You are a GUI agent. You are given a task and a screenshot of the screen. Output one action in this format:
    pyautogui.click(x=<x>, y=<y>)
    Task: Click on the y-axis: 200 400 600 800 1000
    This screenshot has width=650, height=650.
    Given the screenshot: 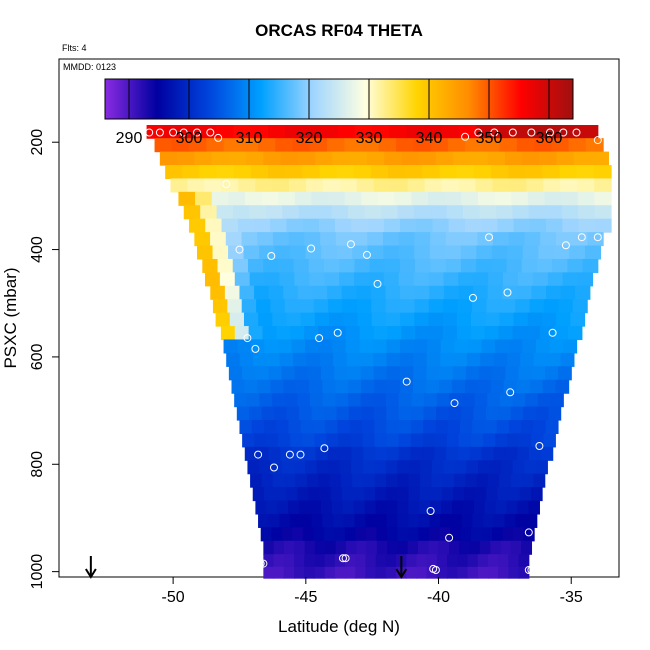 What is the action you would take?
    pyautogui.click(x=44, y=359)
    